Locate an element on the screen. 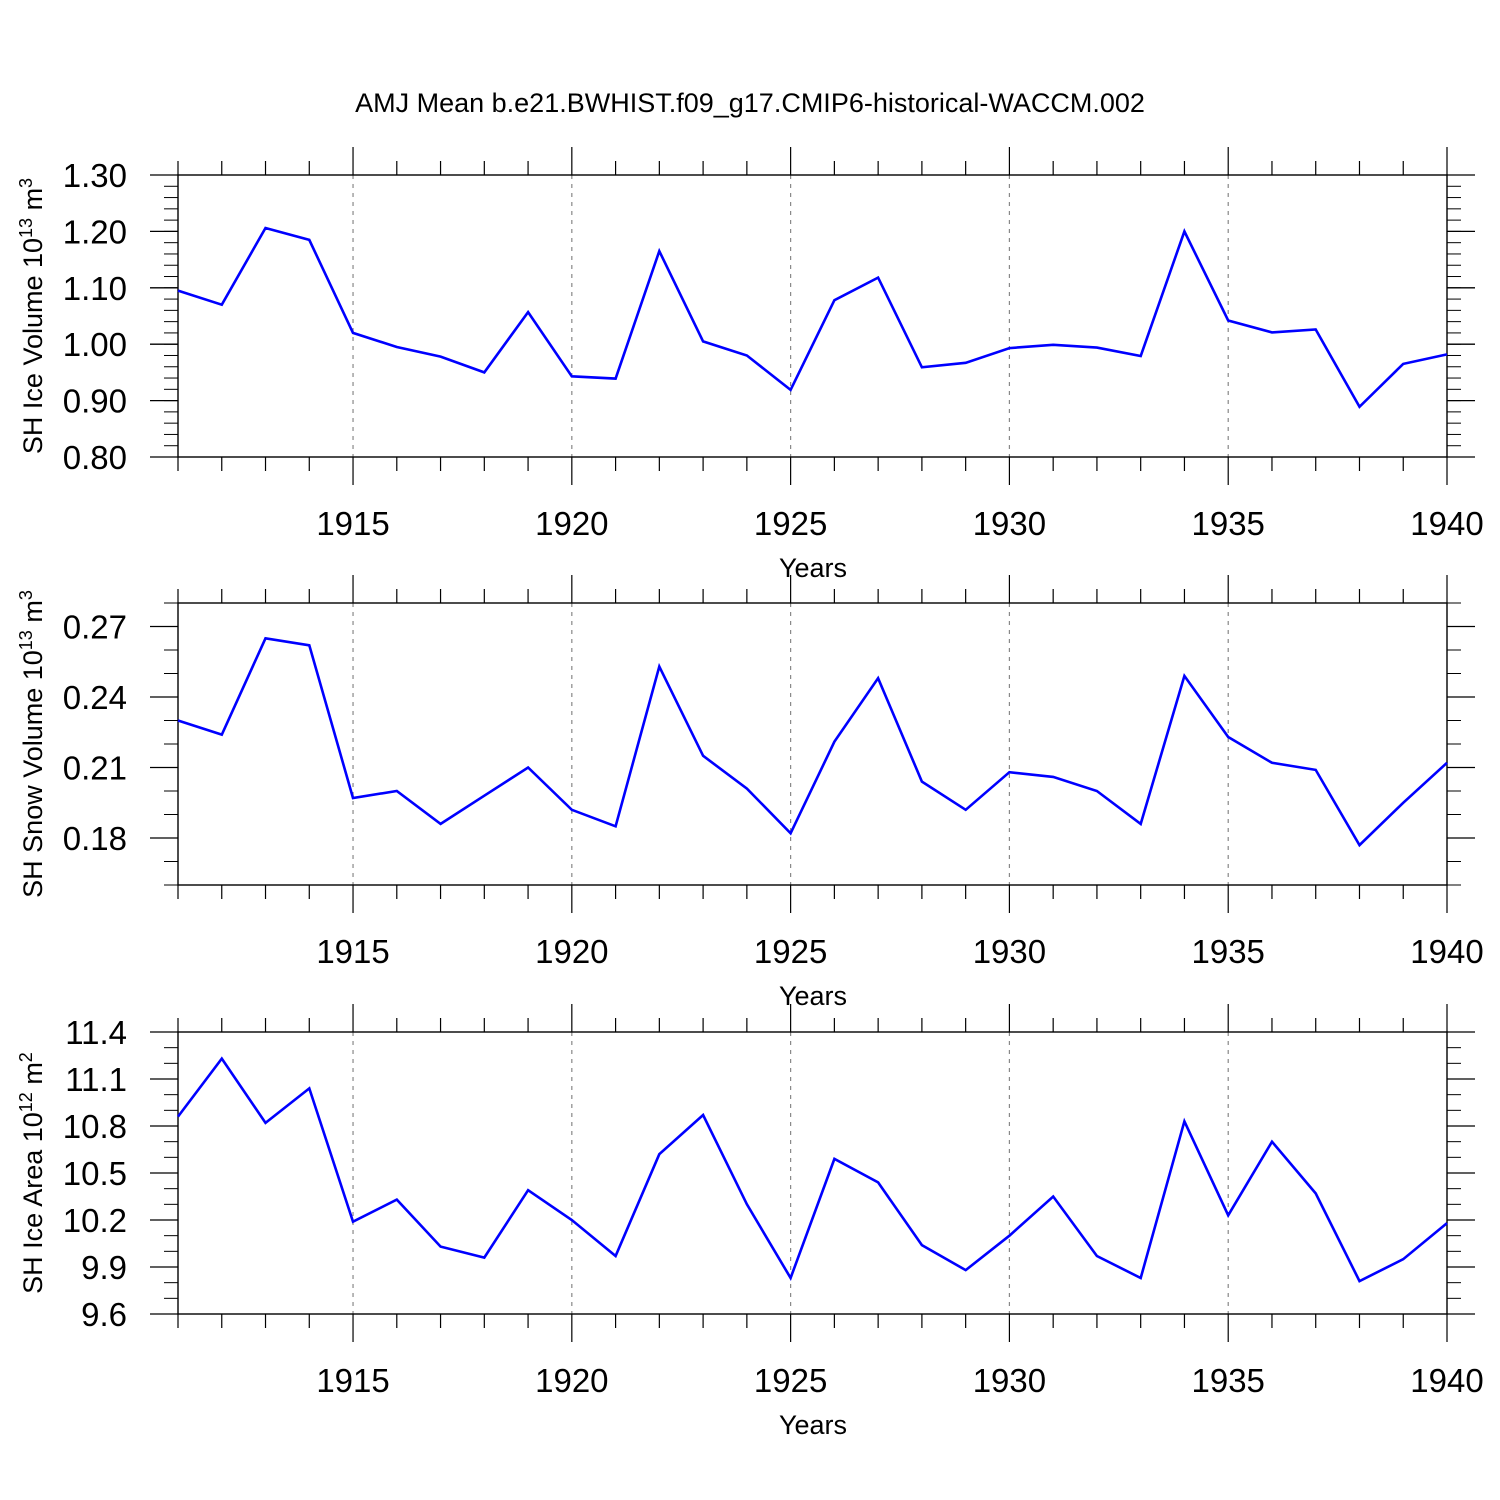 This screenshot has width=1500, height=1500. y-tick-label: 1.10 is located at coordinates (95, 288).